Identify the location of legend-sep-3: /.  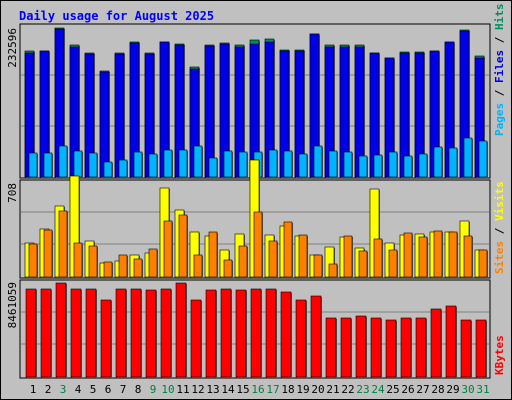
(499, 231).